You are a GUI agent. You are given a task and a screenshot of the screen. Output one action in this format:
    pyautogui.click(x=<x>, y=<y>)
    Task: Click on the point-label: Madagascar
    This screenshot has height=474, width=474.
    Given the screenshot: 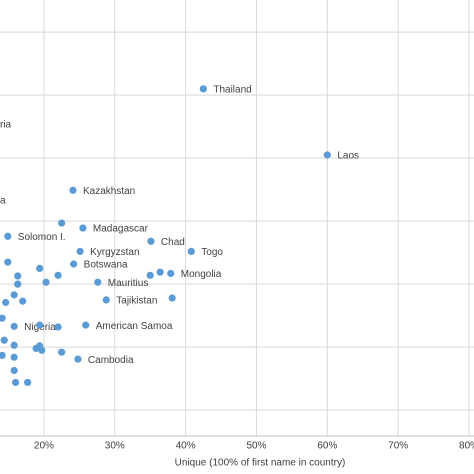 What is the action you would take?
    pyautogui.click(x=121, y=229)
    